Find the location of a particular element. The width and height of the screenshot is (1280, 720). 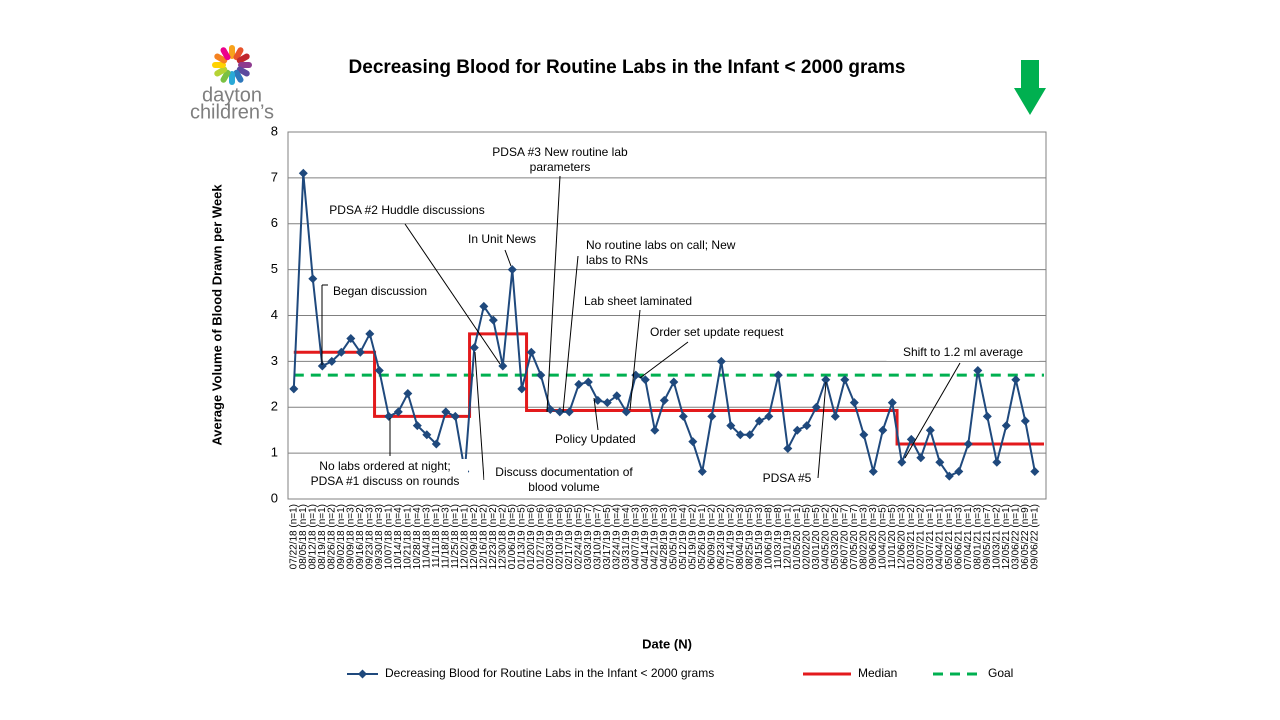

x-tick-label: 03/24/19 (n=4) is located at coordinates (616, 536).